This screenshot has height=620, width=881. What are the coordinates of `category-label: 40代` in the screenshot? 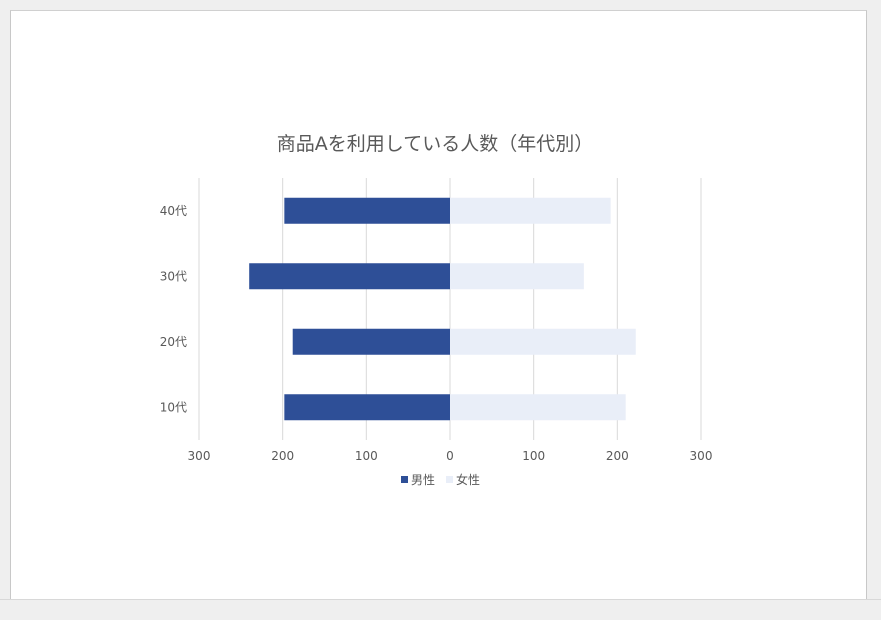 It's located at (173, 211).